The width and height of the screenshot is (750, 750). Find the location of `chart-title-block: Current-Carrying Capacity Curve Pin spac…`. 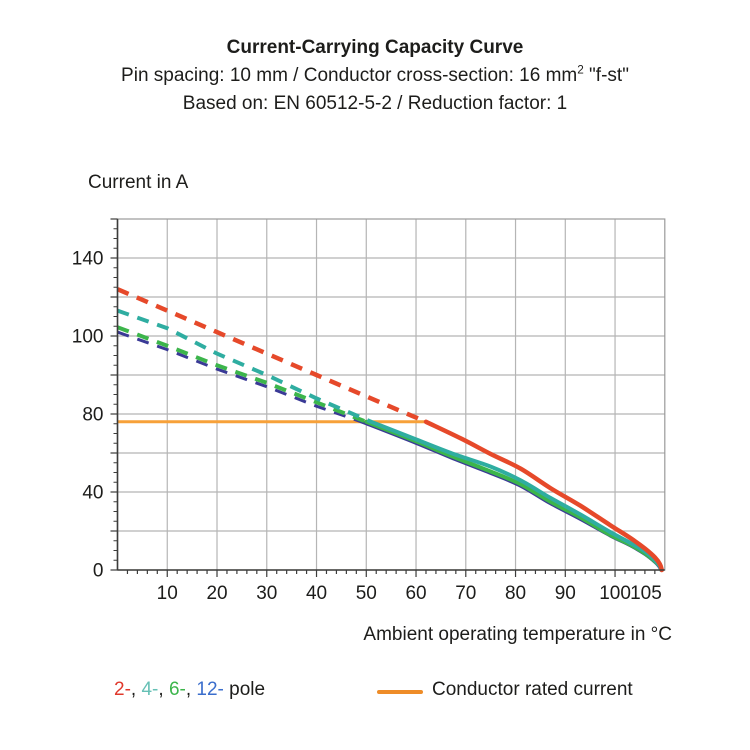

chart-title-block: Current-Carrying Capacity Curve Pin spac… is located at coordinates (375, 76).